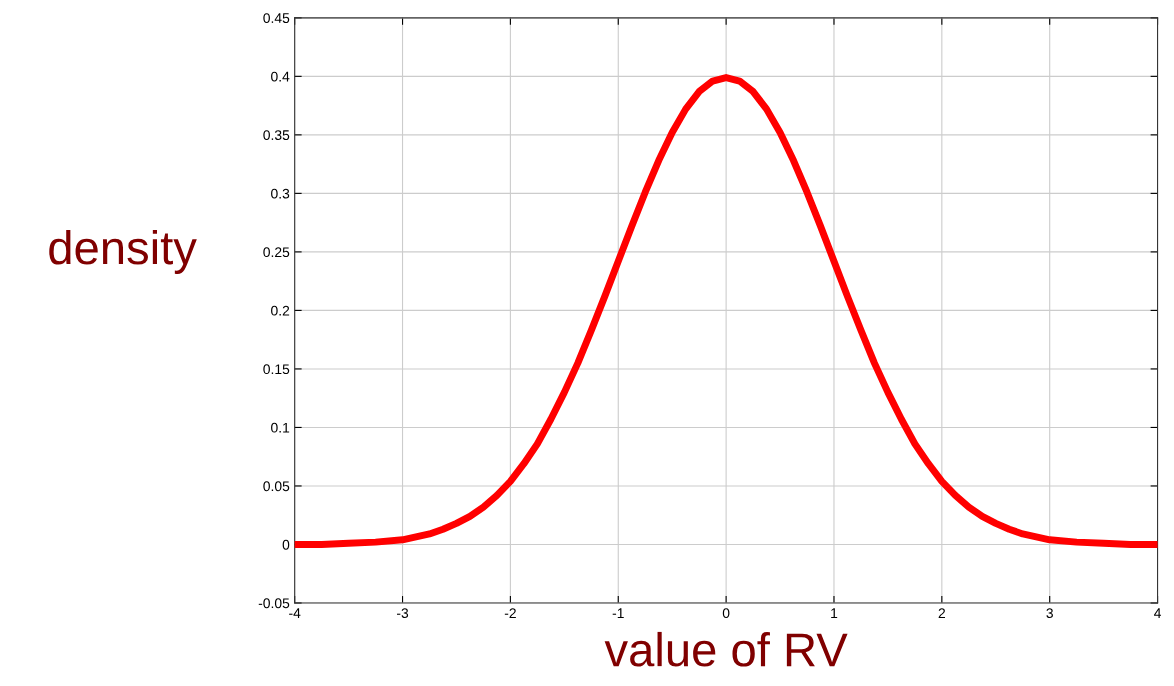 The height and width of the screenshot is (686, 1174). Describe the element at coordinates (276, 135) in the screenshot. I see `y-tick-label: 0.35` at that location.